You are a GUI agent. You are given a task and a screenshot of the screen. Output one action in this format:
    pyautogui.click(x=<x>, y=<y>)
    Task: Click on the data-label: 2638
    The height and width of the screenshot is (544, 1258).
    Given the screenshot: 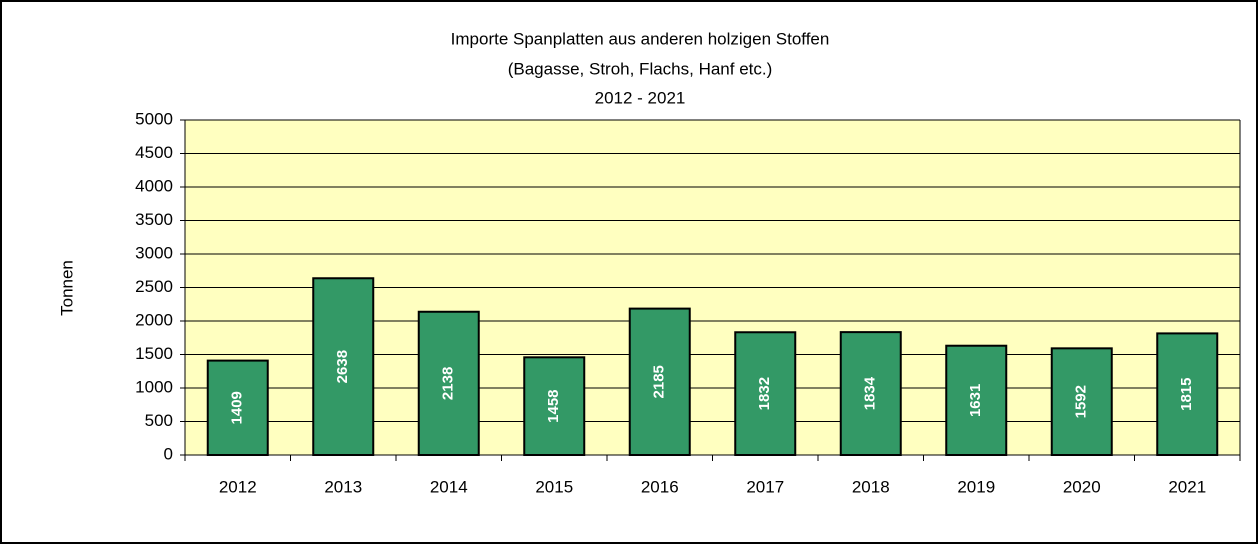 What is the action you would take?
    pyautogui.click(x=342, y=366)
    